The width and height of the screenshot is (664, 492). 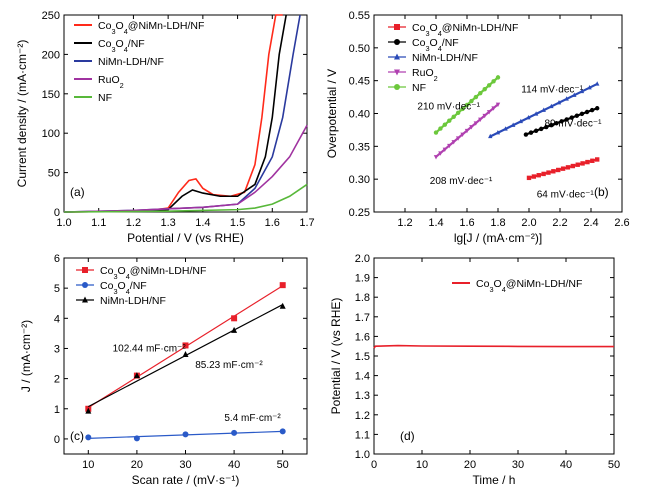 What do you see at coordinates (283, 465) in the screenshot?
I see `x-tick-label: 50` at bounding box center [283, 465].